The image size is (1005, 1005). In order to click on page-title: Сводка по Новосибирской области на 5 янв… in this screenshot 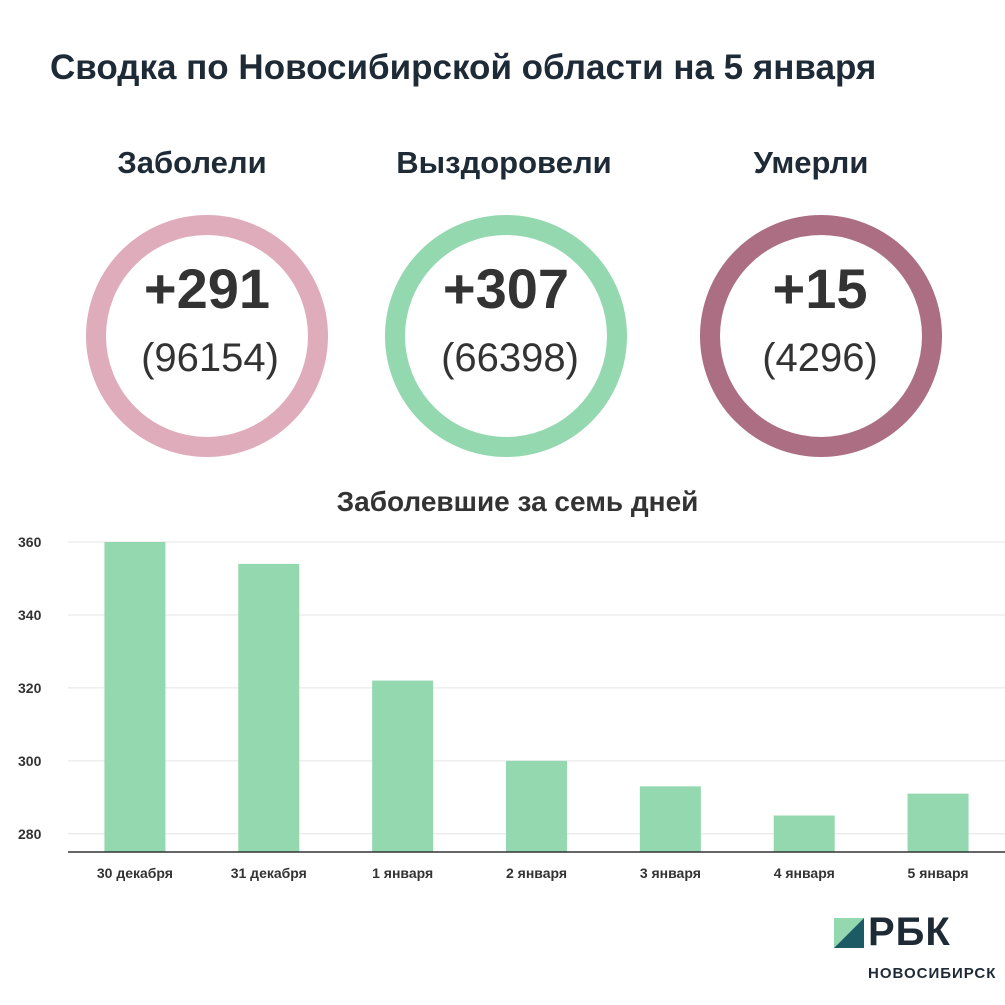, I will do `click(463, 67)`.